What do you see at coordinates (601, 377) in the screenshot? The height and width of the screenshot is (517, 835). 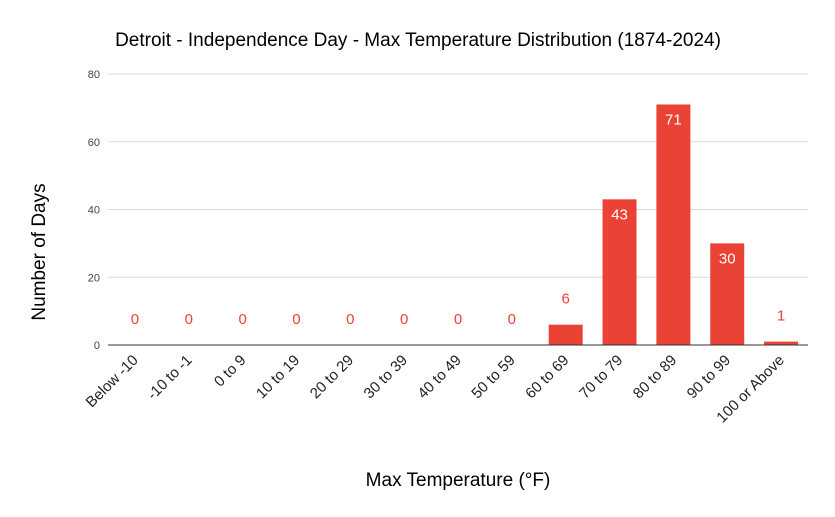 I see `x-tick-label: 70 to 79` at bounding box center [601, 377].